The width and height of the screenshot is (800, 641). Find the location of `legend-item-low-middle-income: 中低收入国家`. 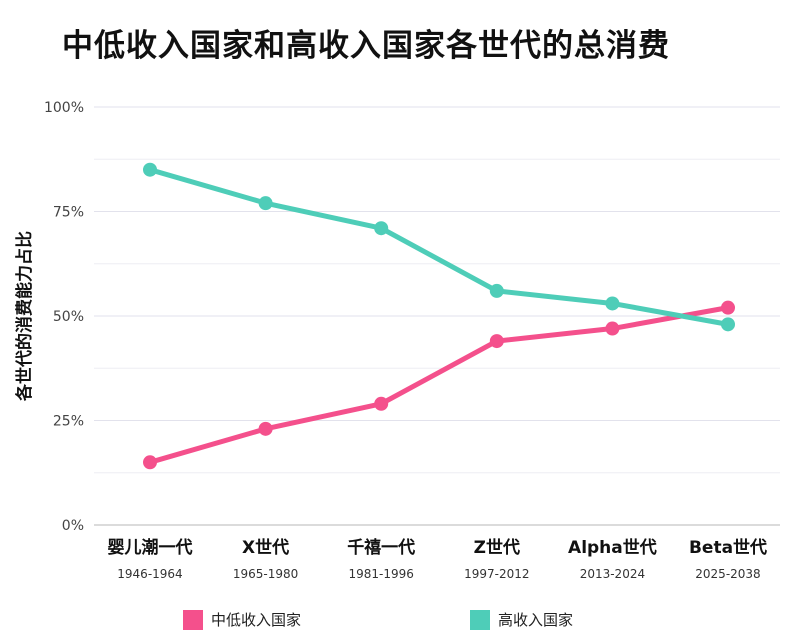

legend-item-low-middle-income: 中低收入国家 is located at coordinates (242, 619).